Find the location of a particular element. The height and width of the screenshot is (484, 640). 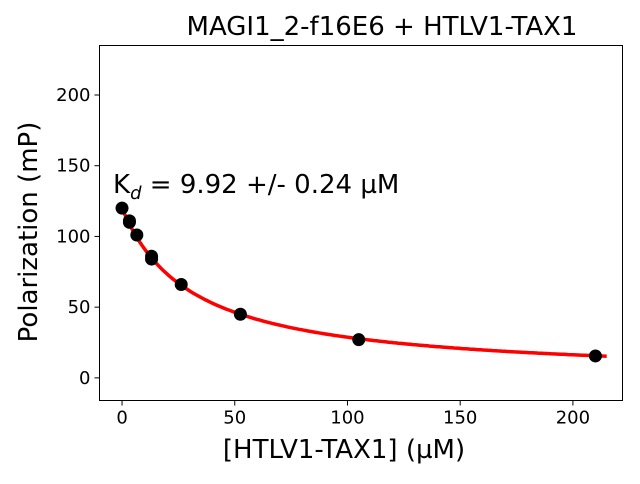

x-tick-label: 150 is located at coordinates (460, 418).